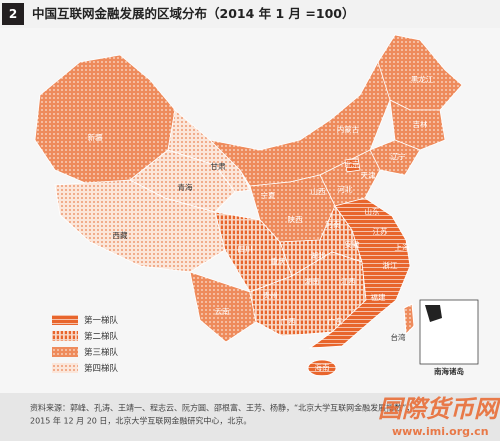 Image resolution: width=500 pixels, height=445 pixels. What do you see at coordinates (398, 337) in the screenshot?
I see `region-label: 台湾` at bounding box center [398, 337].